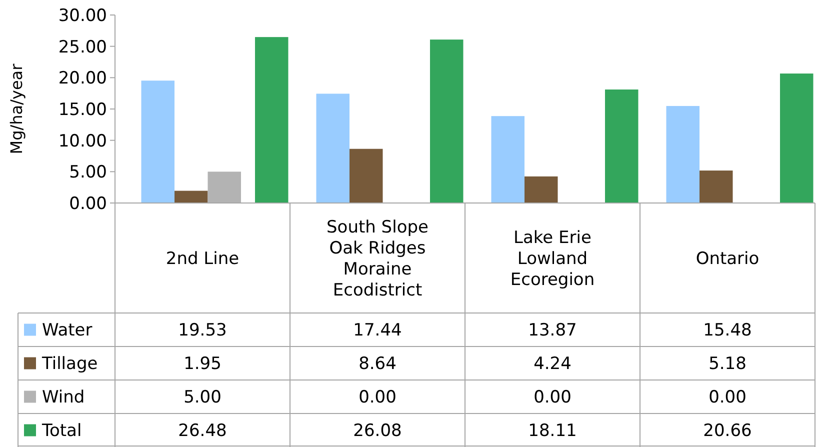  Describe the element at coordinates (727, 364) in the screenshot. I see `data-label: 5.18` at that location.